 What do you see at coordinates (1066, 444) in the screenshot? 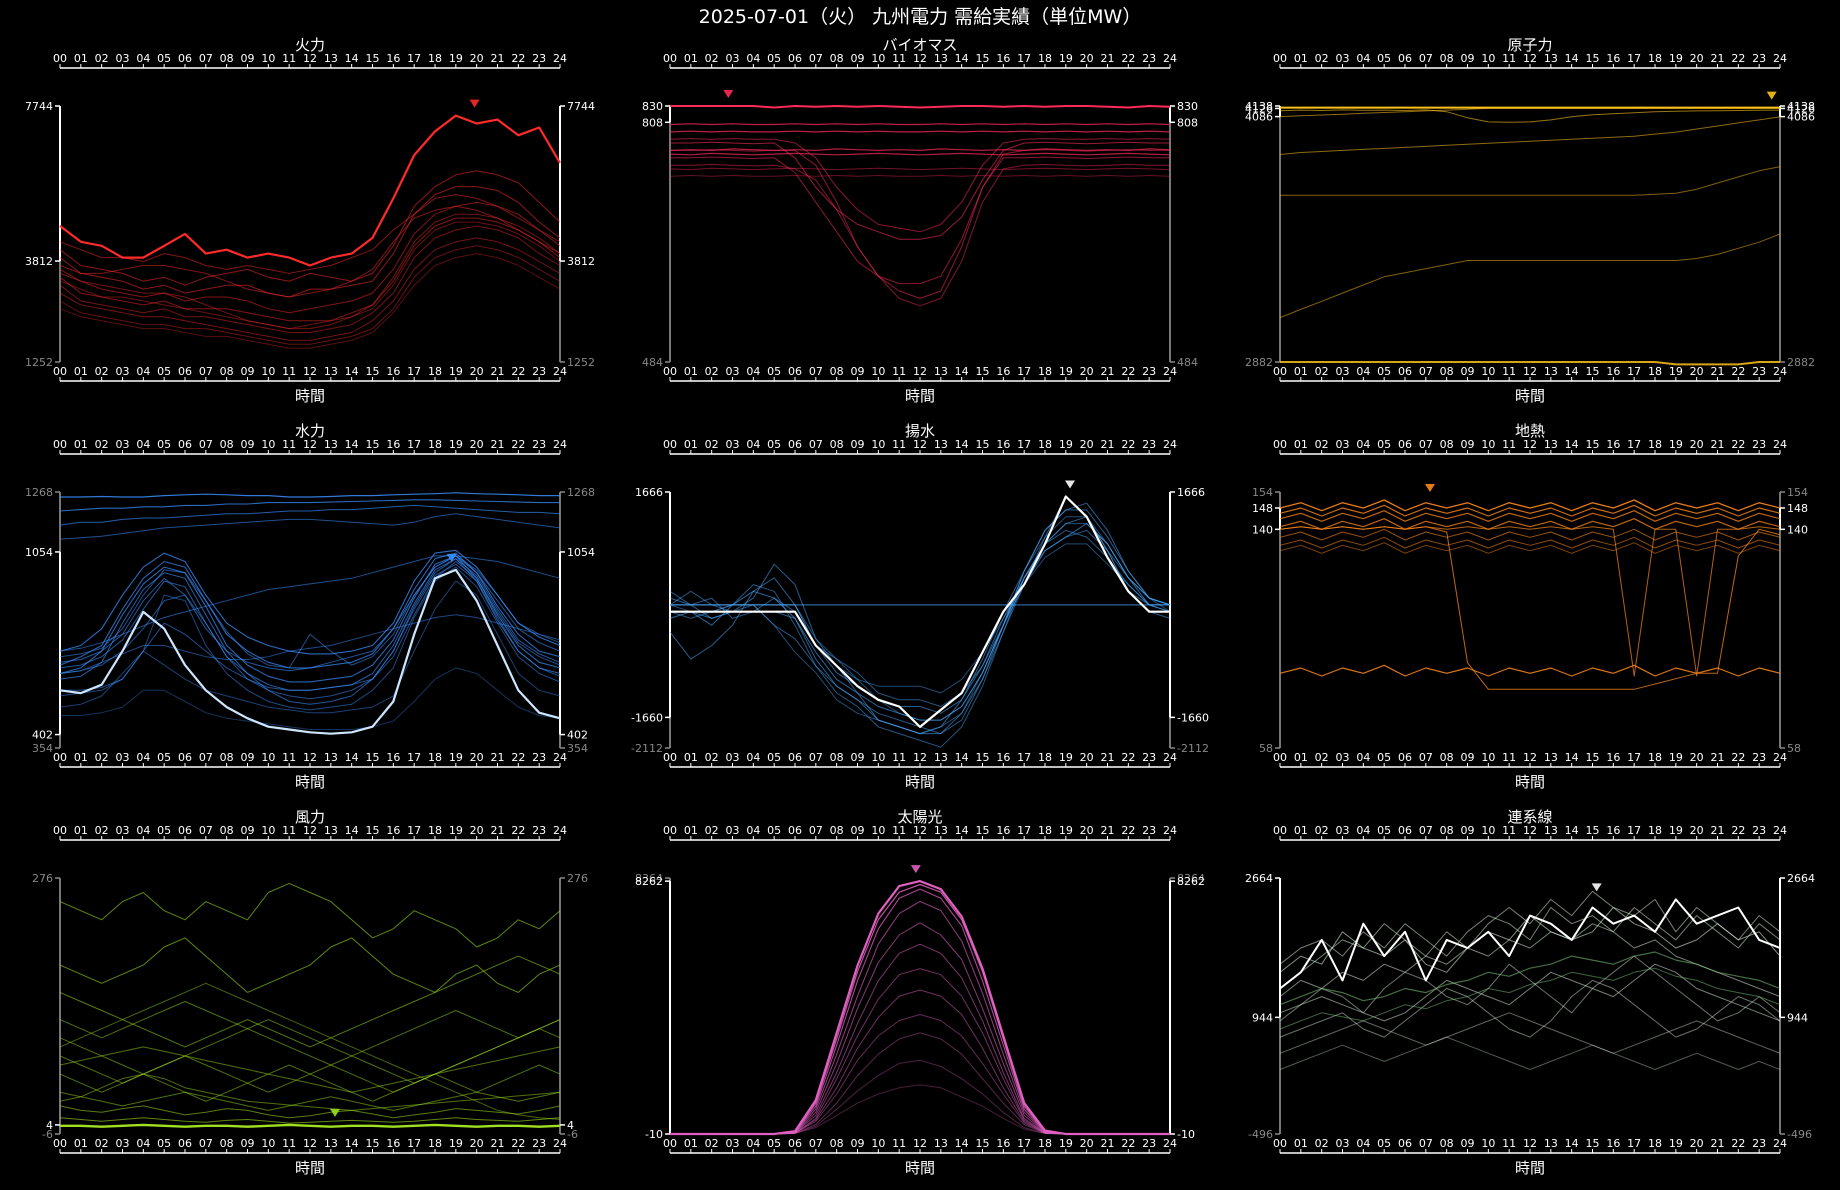
I see `x-tick-label: 19` at bounding box center [1066, 444].